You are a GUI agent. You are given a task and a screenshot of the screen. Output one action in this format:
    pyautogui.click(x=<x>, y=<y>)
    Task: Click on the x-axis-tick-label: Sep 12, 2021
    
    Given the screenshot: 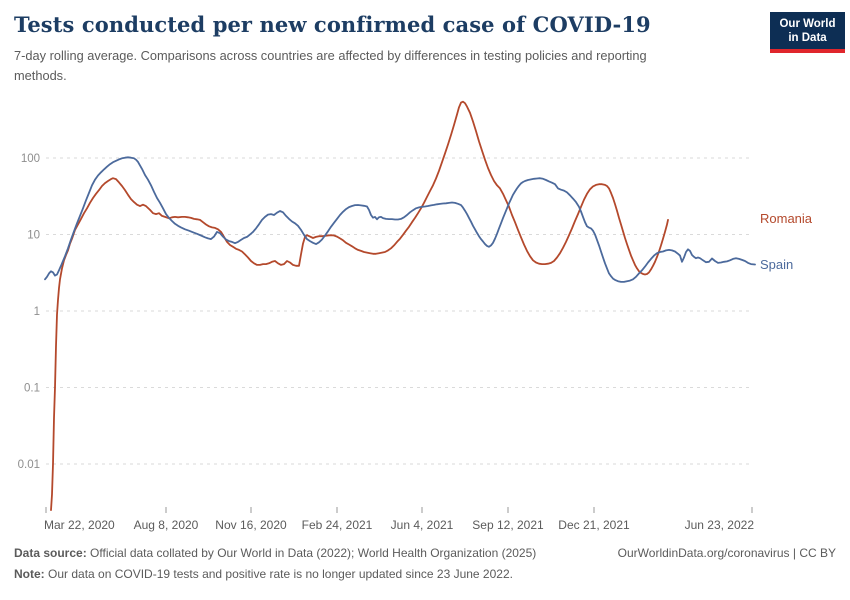 What is the action you would take?
    pyautogui.click(x=508, y=525)
    